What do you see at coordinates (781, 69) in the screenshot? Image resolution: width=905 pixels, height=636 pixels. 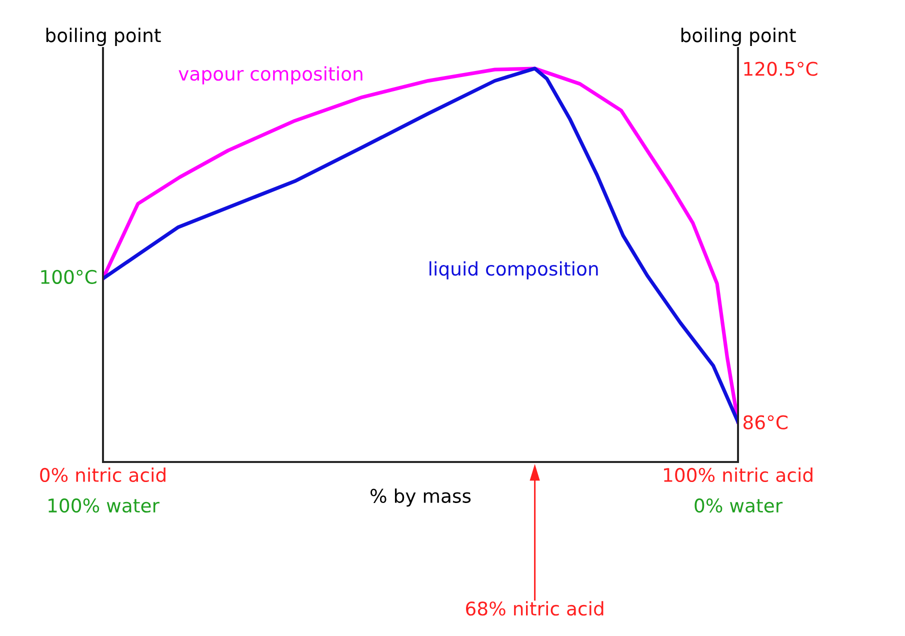 I see `y2-tick-label: 120.5°C` at bounding box center [781, 69].